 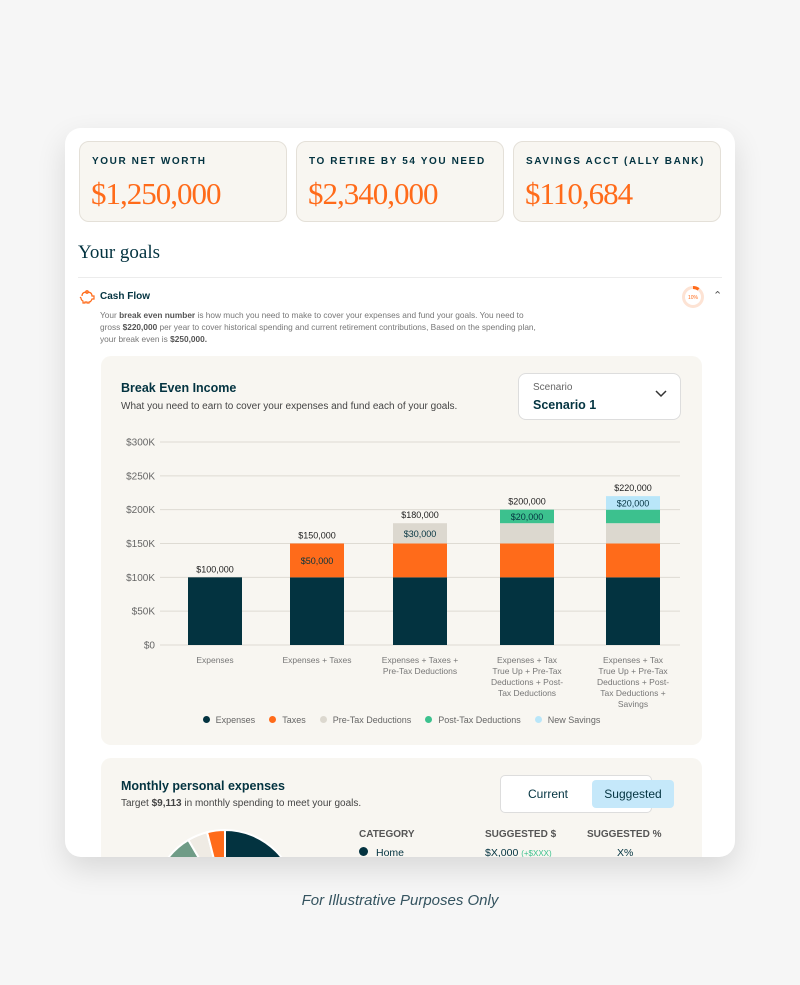 I want to click on legend-item: Taxes, so click(x=287, y=720).